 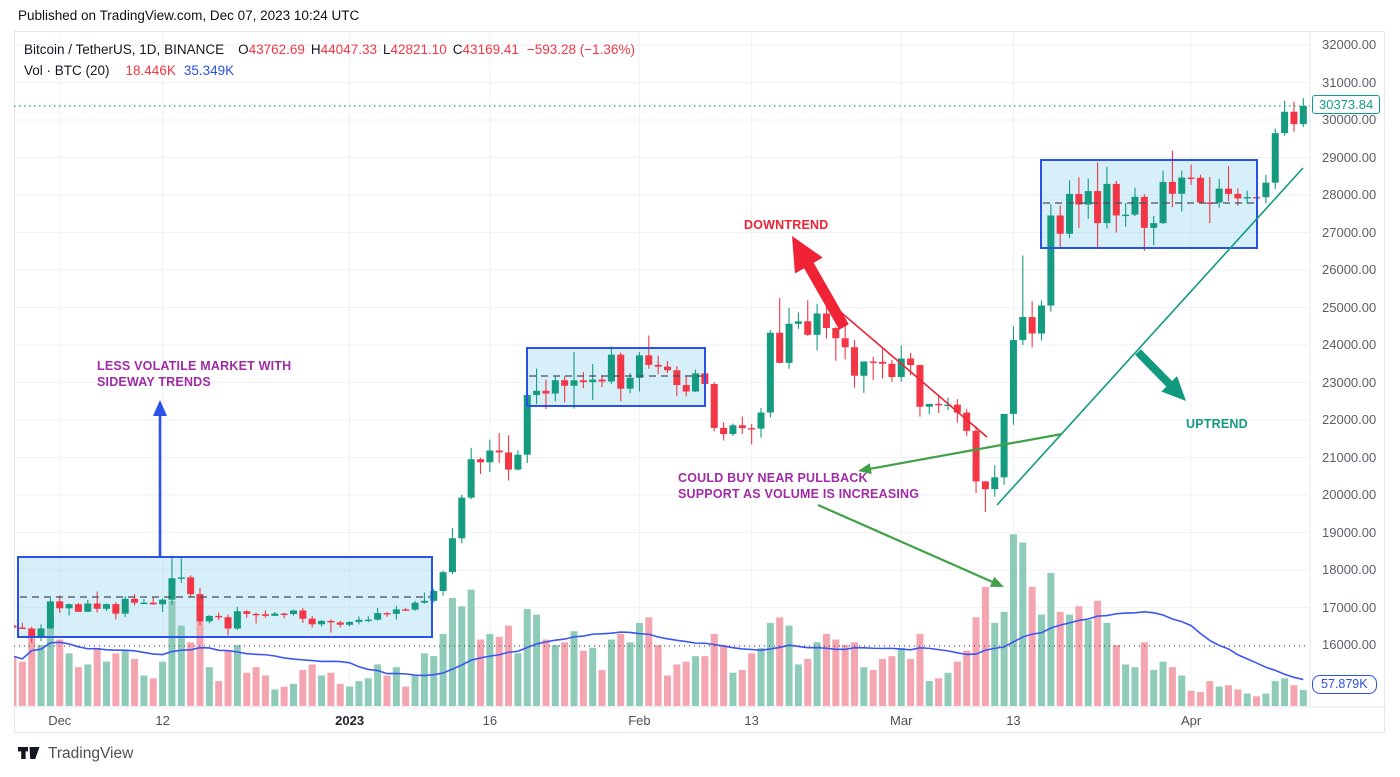 What do you see at coordinates (1150, 336) in the screenshot?
I see `teal-trend-line` at bounding box center [1150, 336].